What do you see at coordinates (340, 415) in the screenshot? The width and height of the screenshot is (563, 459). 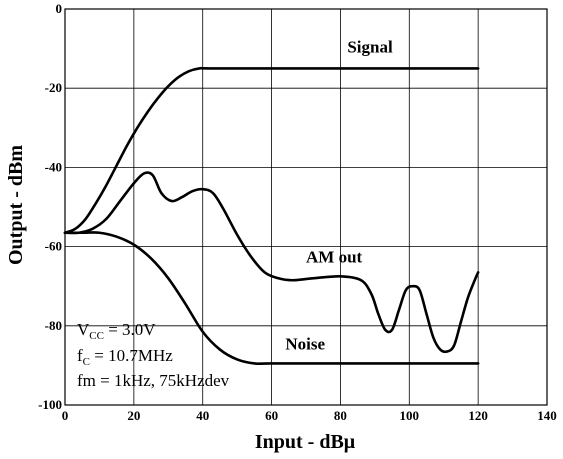 I see `x-tick-label: 80` at bounding box center [340, 415].